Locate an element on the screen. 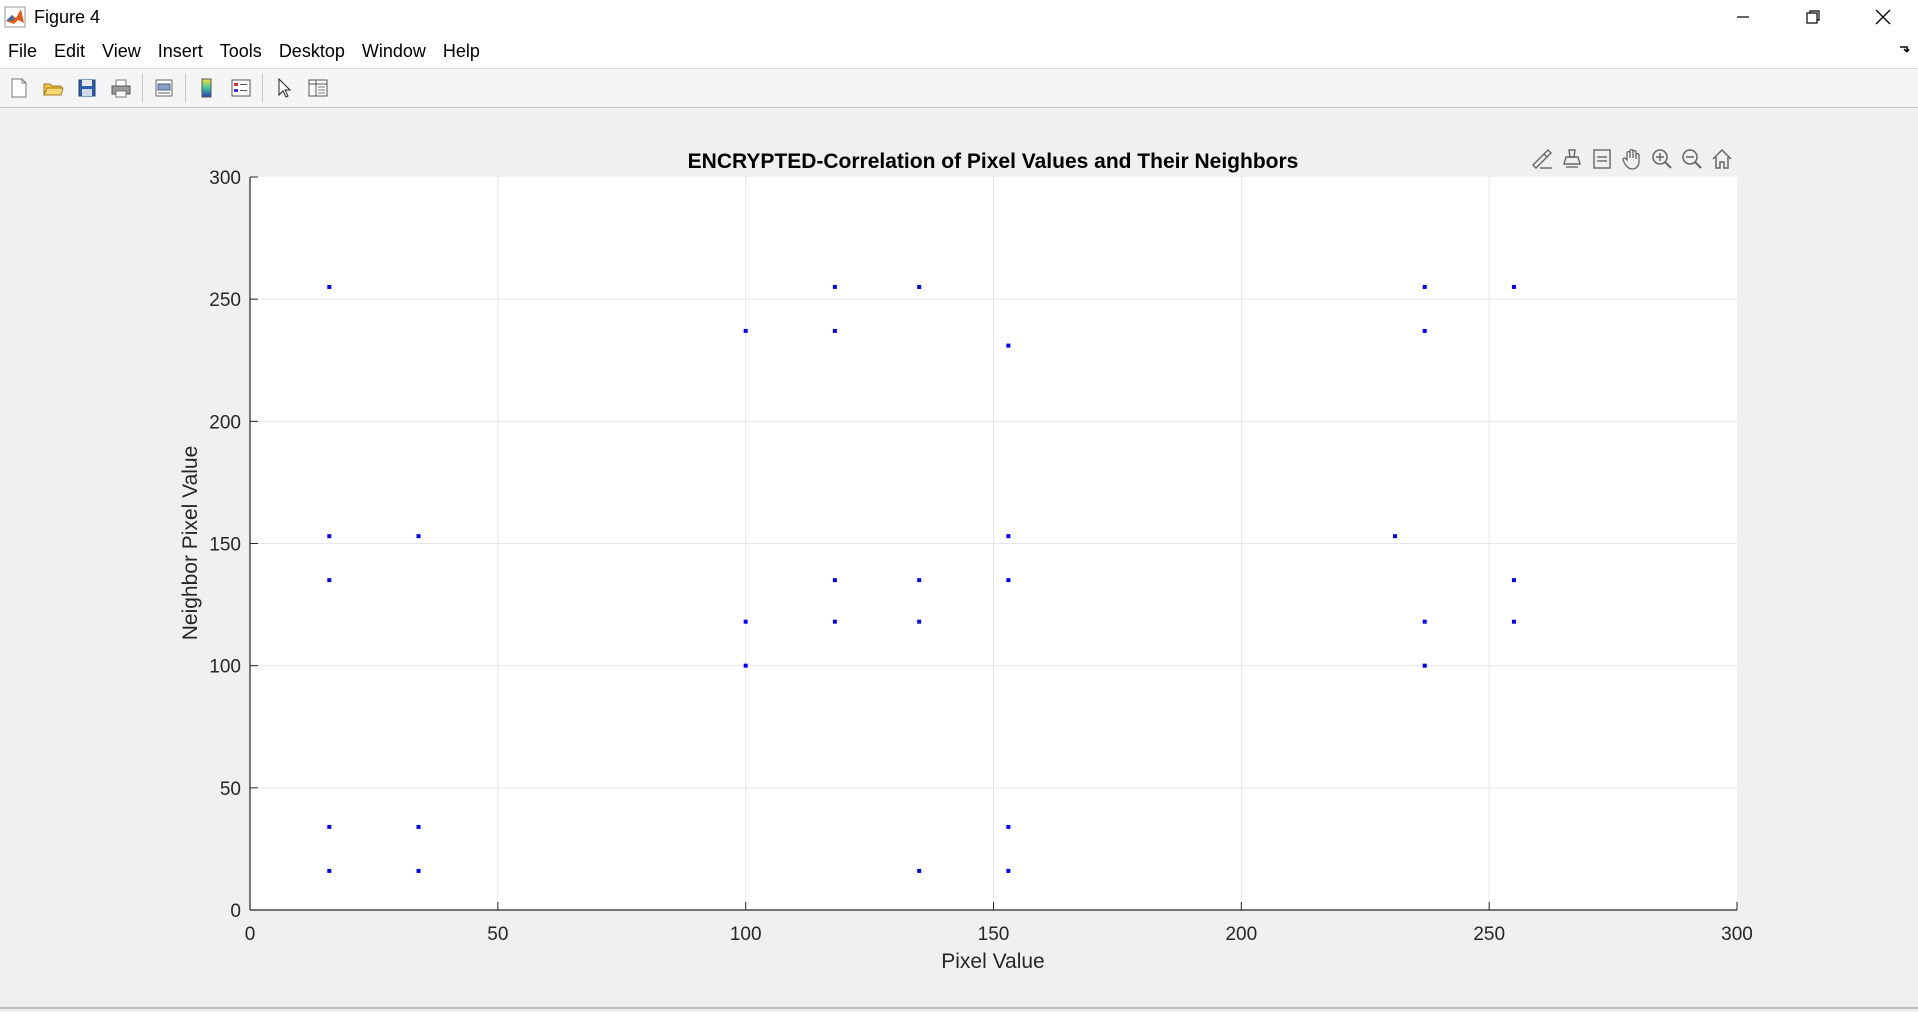  y-tick-label: 200 is located at coordinates (225, 422).